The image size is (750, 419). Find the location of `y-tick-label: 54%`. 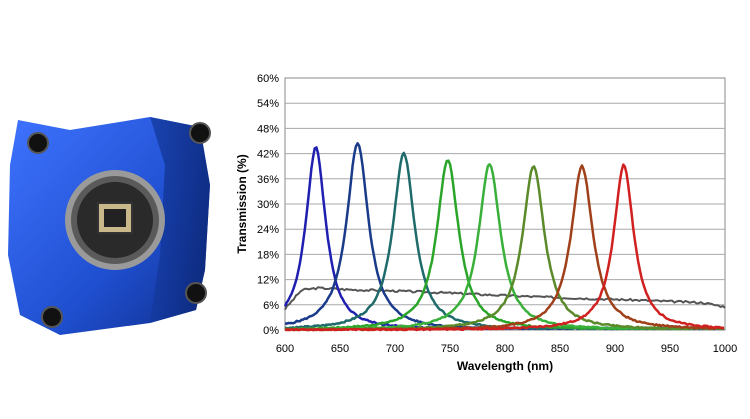

y-tick-label: 54% is located at coordinates (268, 104).